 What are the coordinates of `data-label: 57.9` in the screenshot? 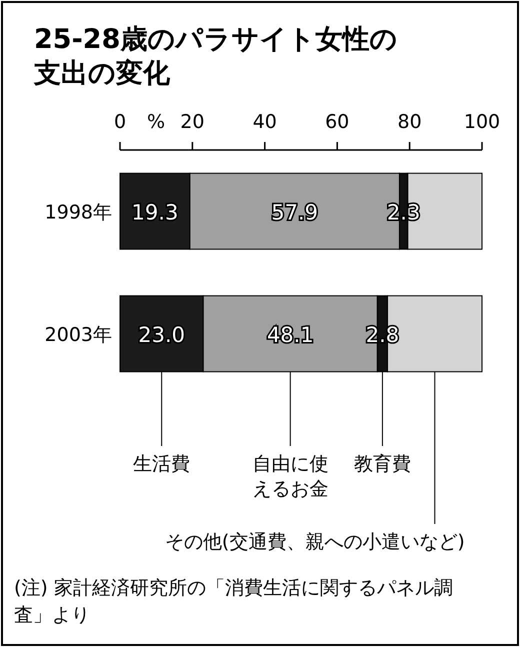 It's located at (294, 212).